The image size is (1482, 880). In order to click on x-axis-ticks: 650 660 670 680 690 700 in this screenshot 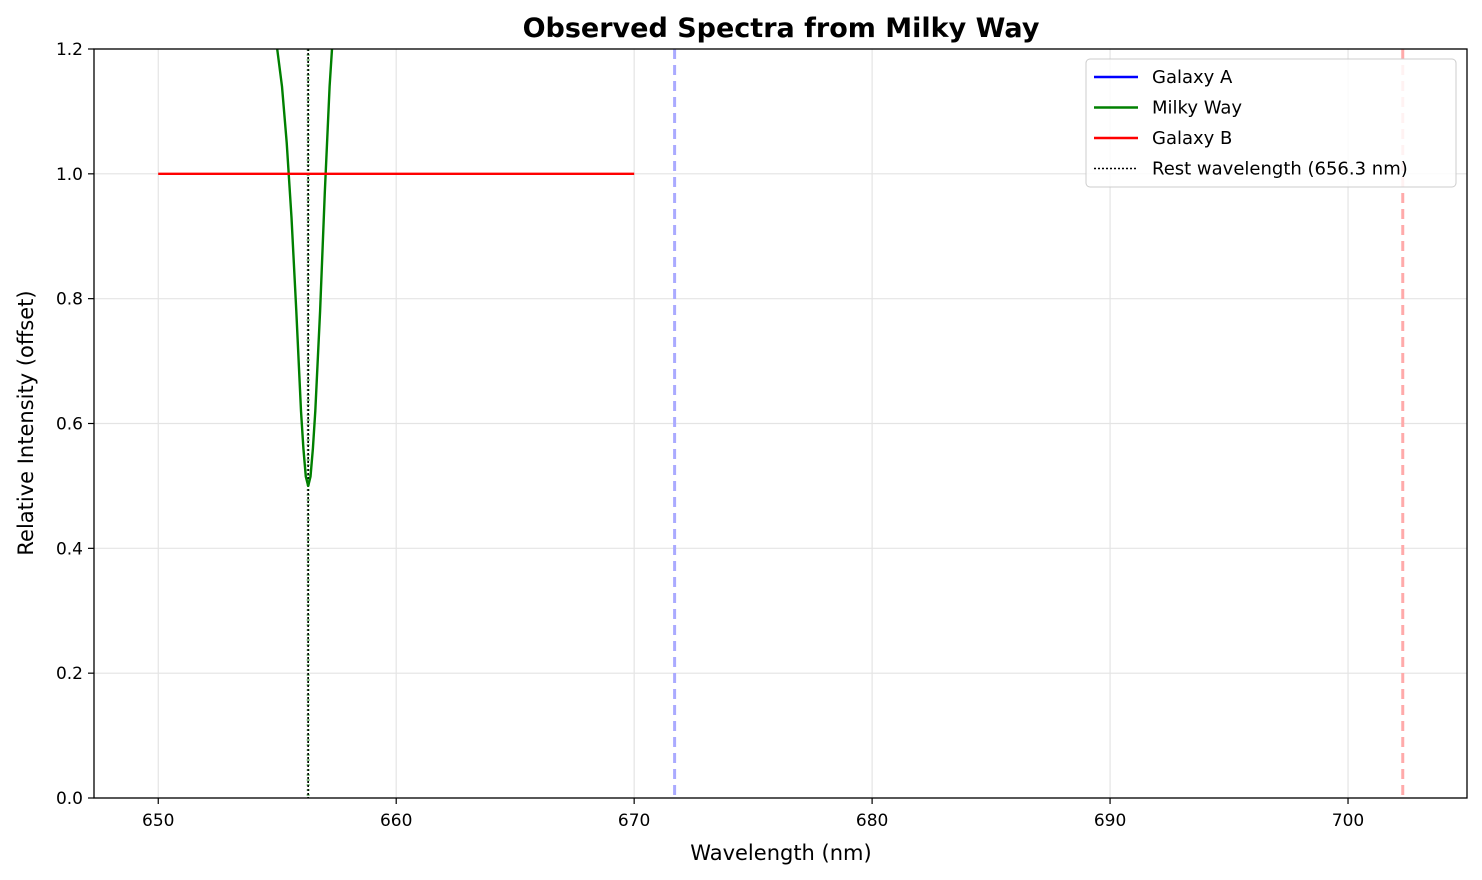, I will do `click(753, 814)`.